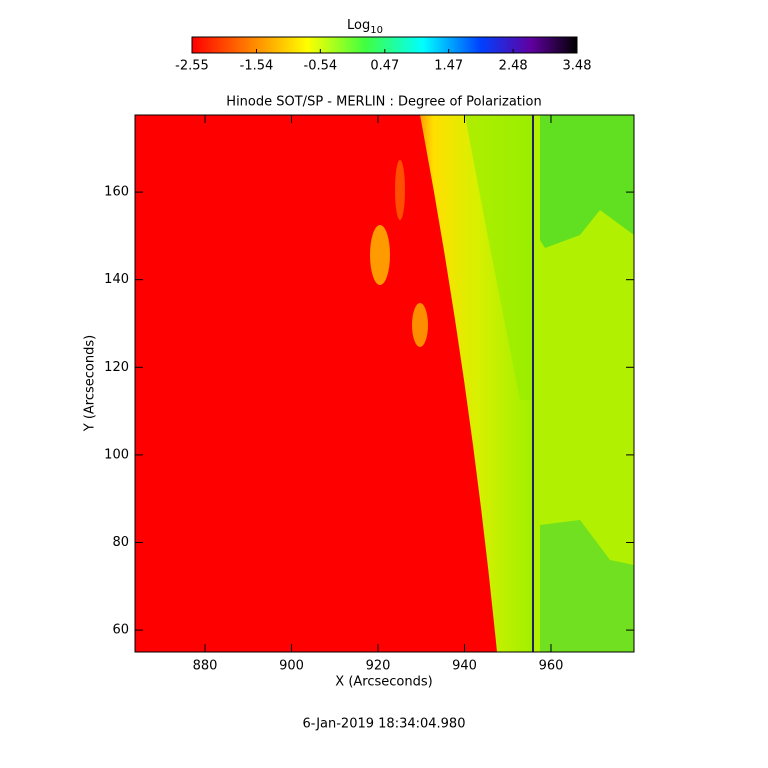 The height and width of the screenshot is (768, 768). What do you see at coordinates (116, 279) in the screenshot?
I see `y-tick-label: 140` at bounding box center [116, 279].